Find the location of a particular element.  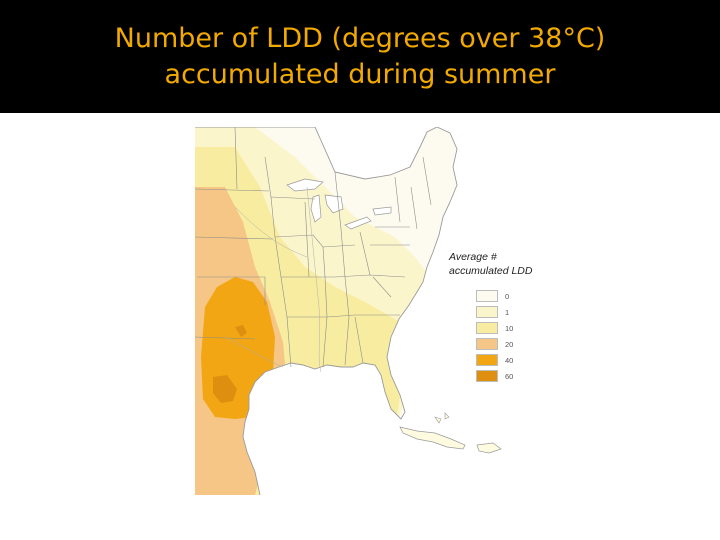

legend-label: 60 is located at coordinates (509, 376).